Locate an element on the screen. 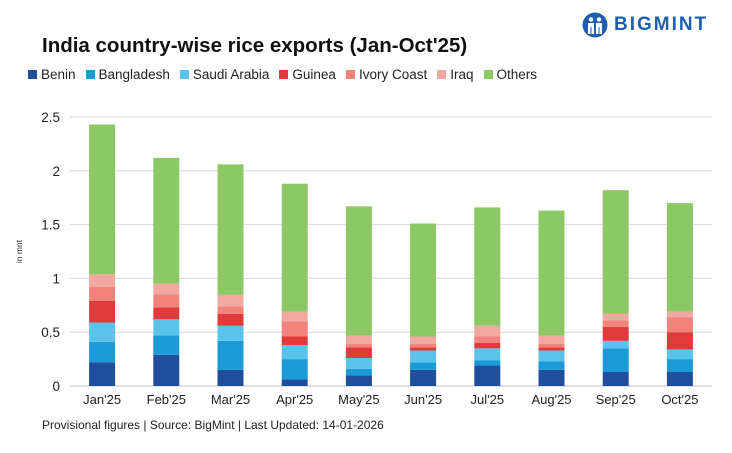 Image resolution: width=732 pixels, height=453 pixels. y-tick-label: 1 is located at coordinates (56, 278).